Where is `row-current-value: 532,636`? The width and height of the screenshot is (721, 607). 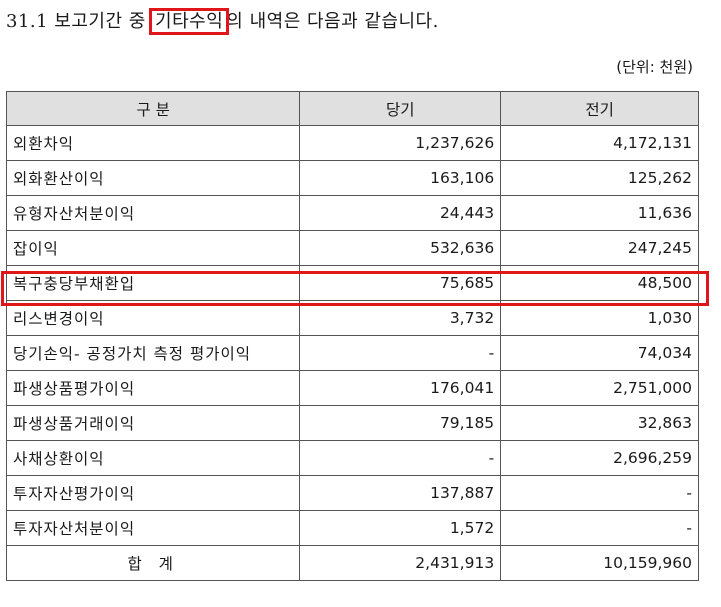
row-current-value: 532,636 is located at coordinates (400, 248).